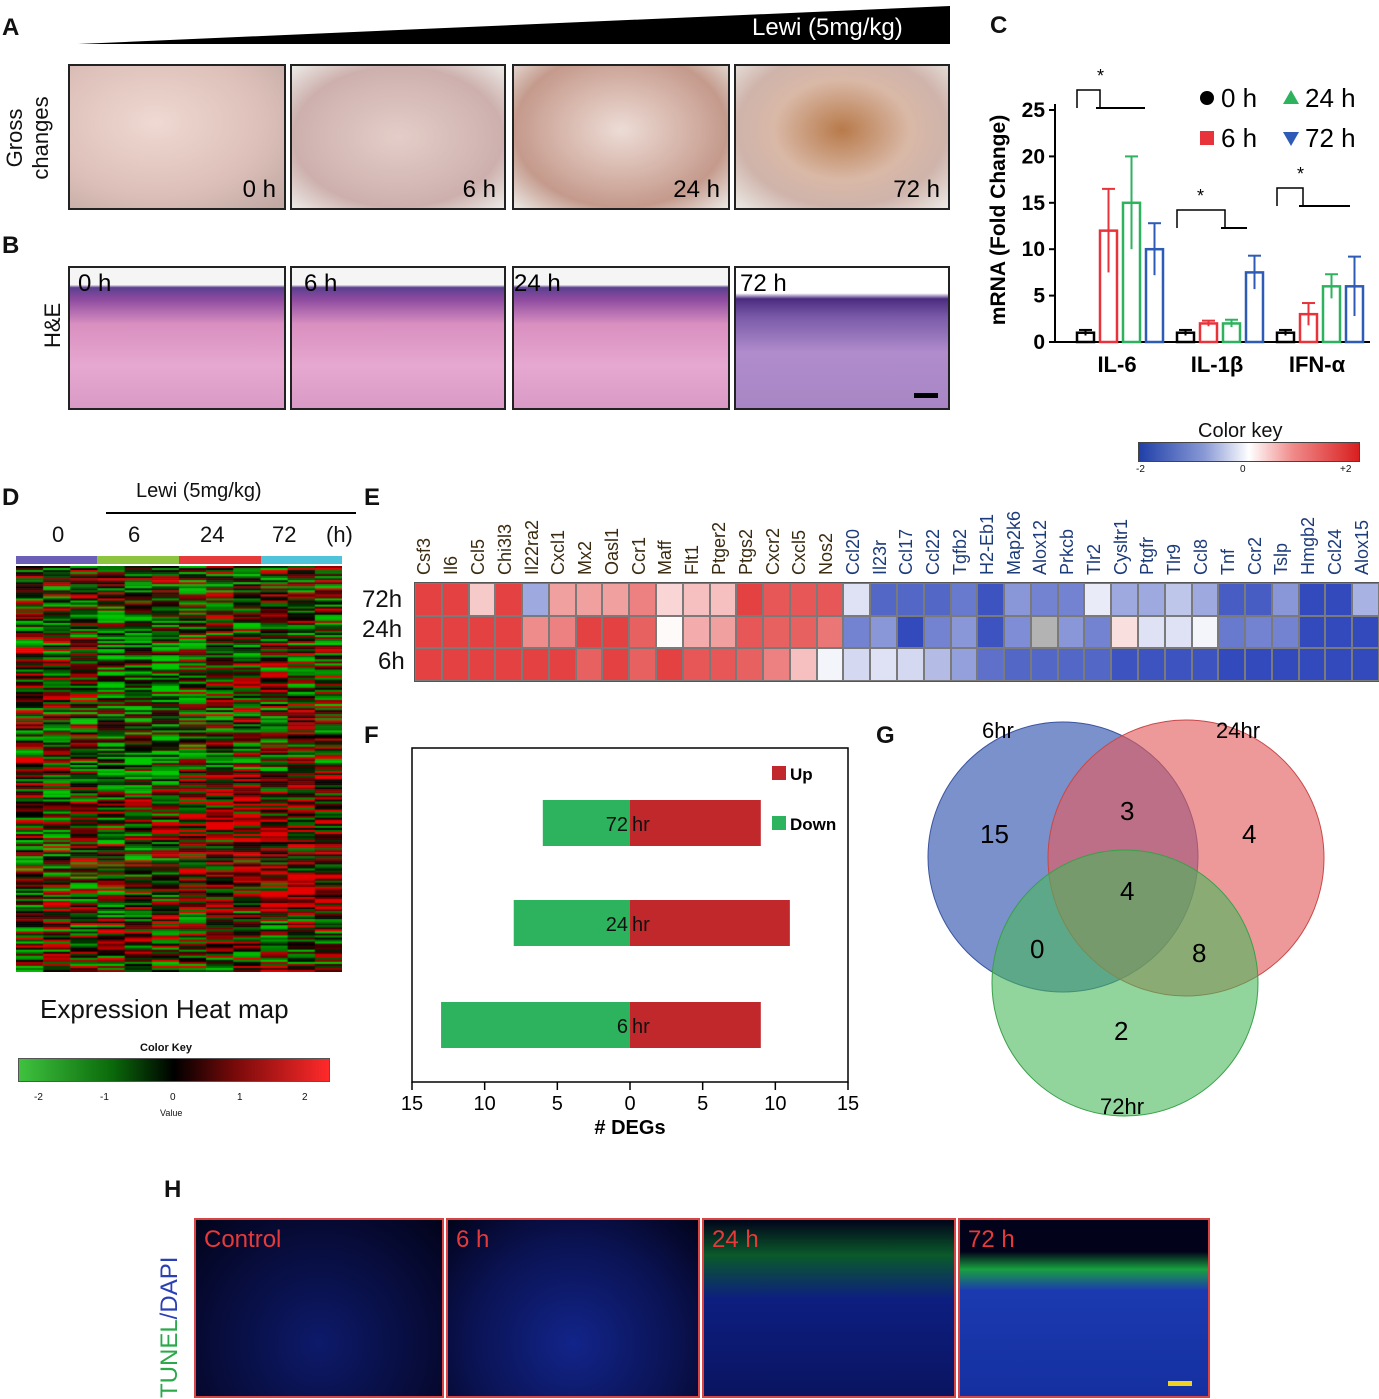 This screenshot has width=1379, height=1399. I want to click on gene-label: Tslp, so click(1281, 558).